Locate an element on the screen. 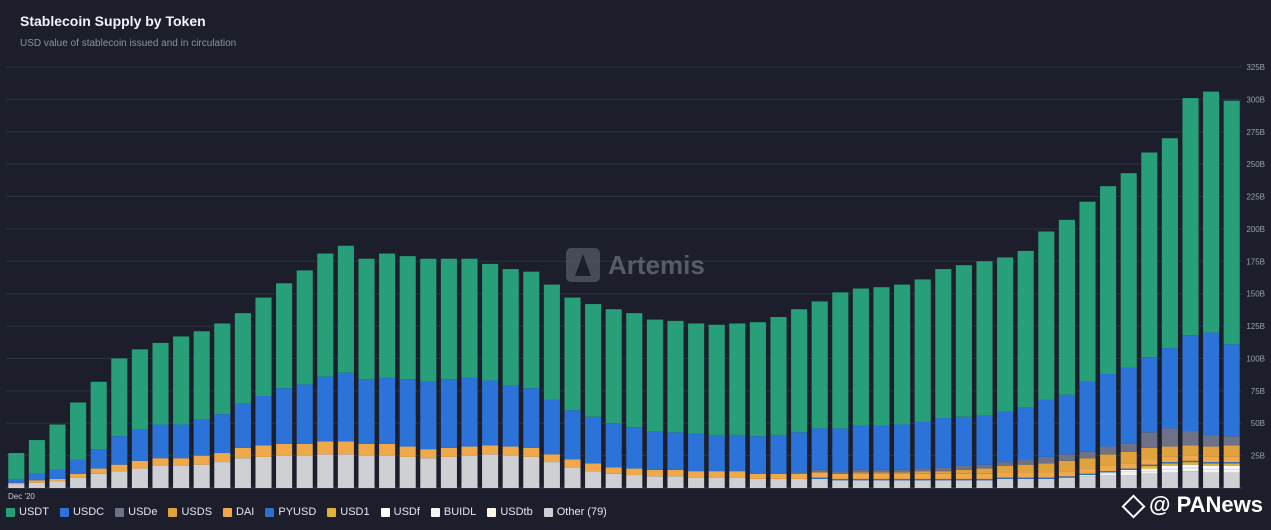 This screenshot has width=1271, height=530. bar-segment-buidl is located at coordinates (1087, 476).